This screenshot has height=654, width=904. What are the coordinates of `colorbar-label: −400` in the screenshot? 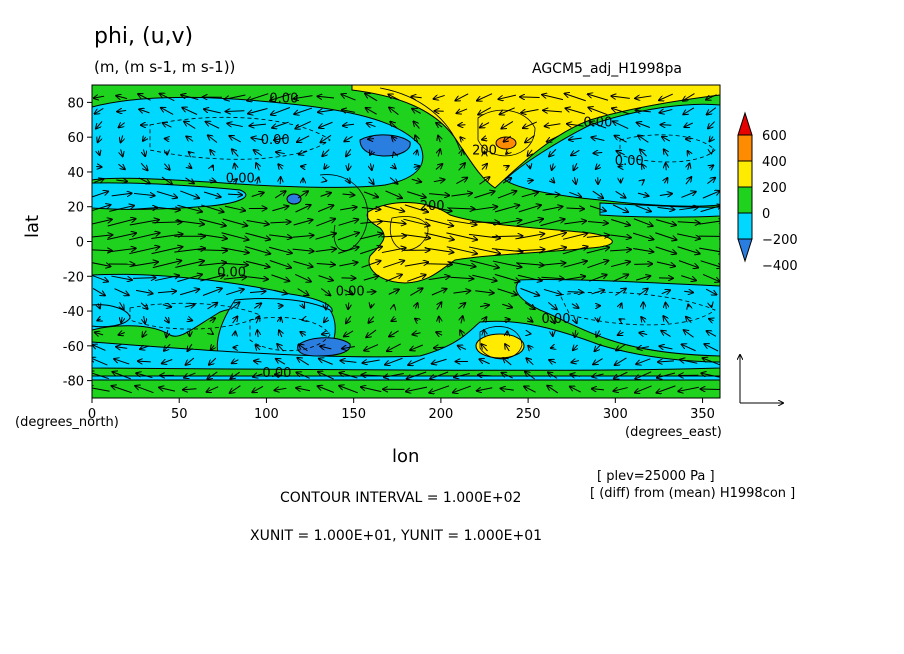 It's located at (780, 266).